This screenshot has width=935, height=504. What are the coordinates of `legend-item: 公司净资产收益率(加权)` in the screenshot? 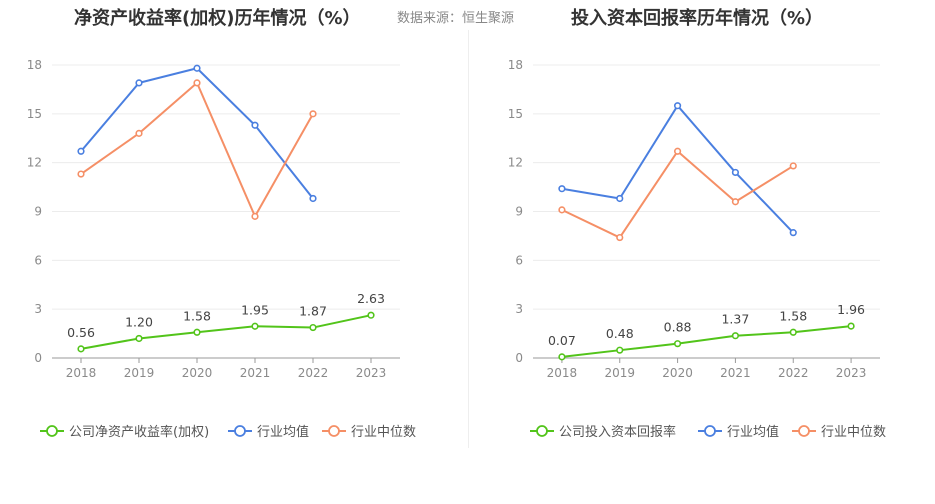 It's located at (124, 432).